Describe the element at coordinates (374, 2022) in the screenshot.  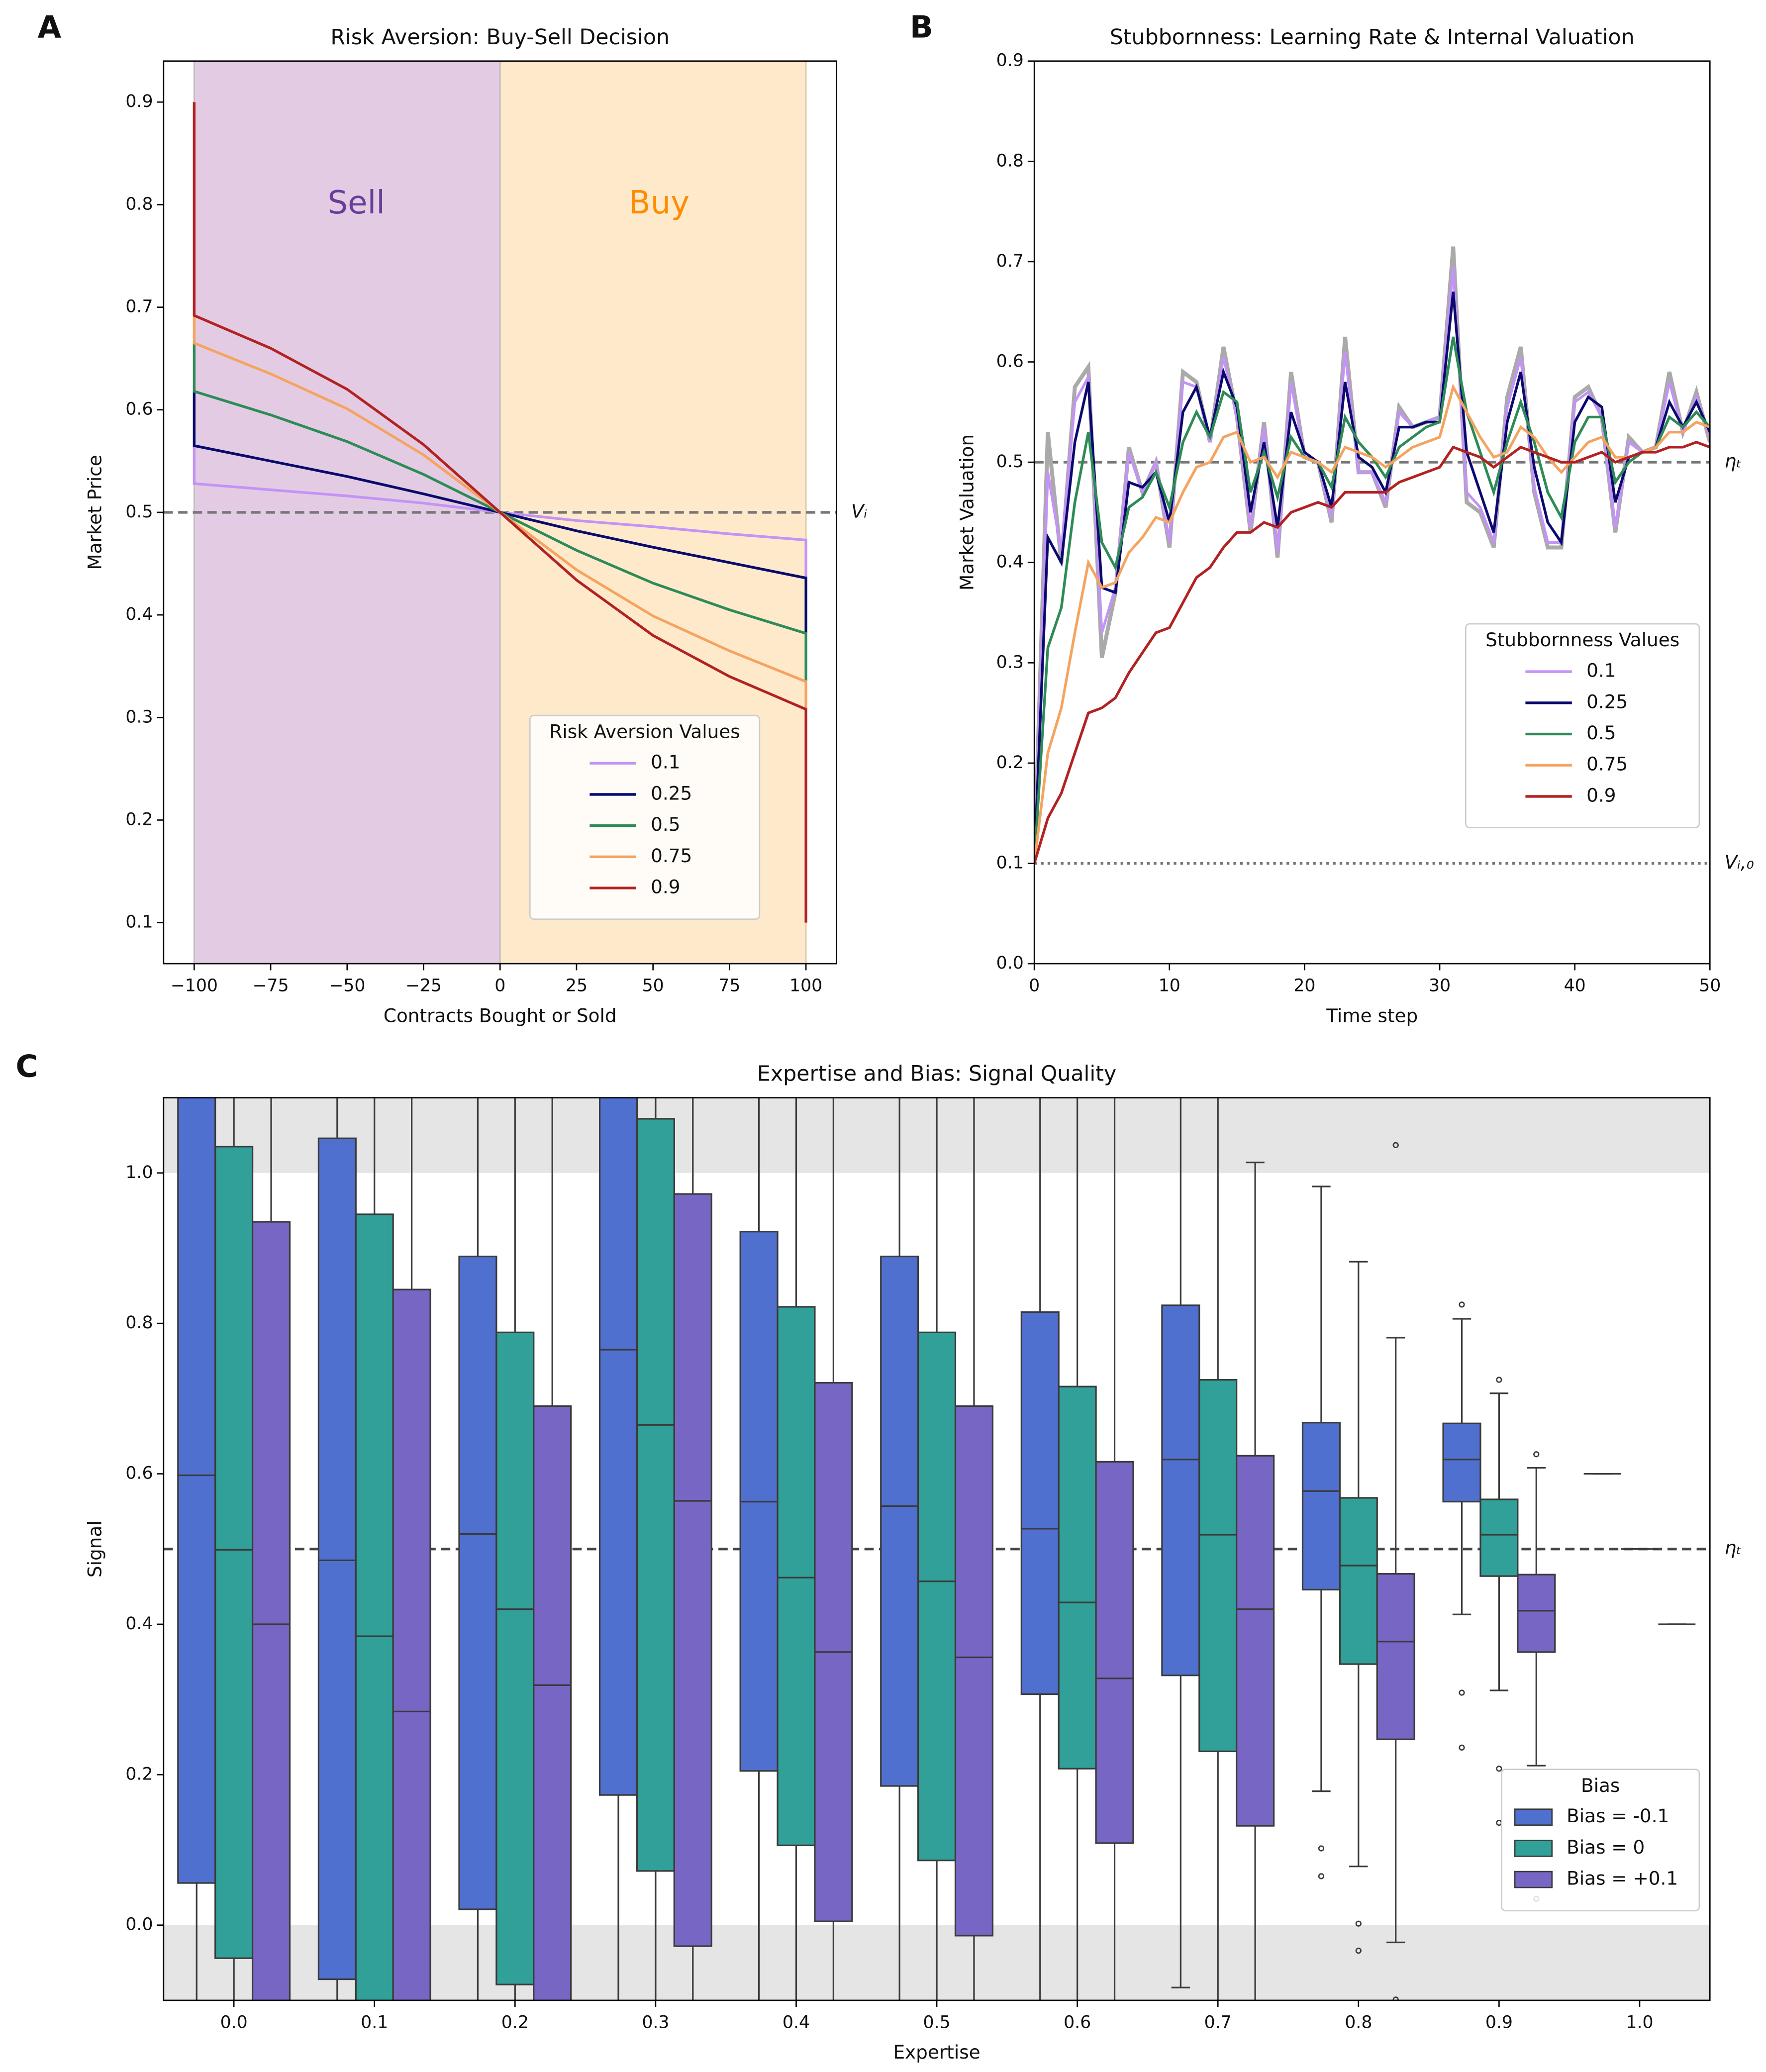
I see `x-tick-label: 0.1` at that location.